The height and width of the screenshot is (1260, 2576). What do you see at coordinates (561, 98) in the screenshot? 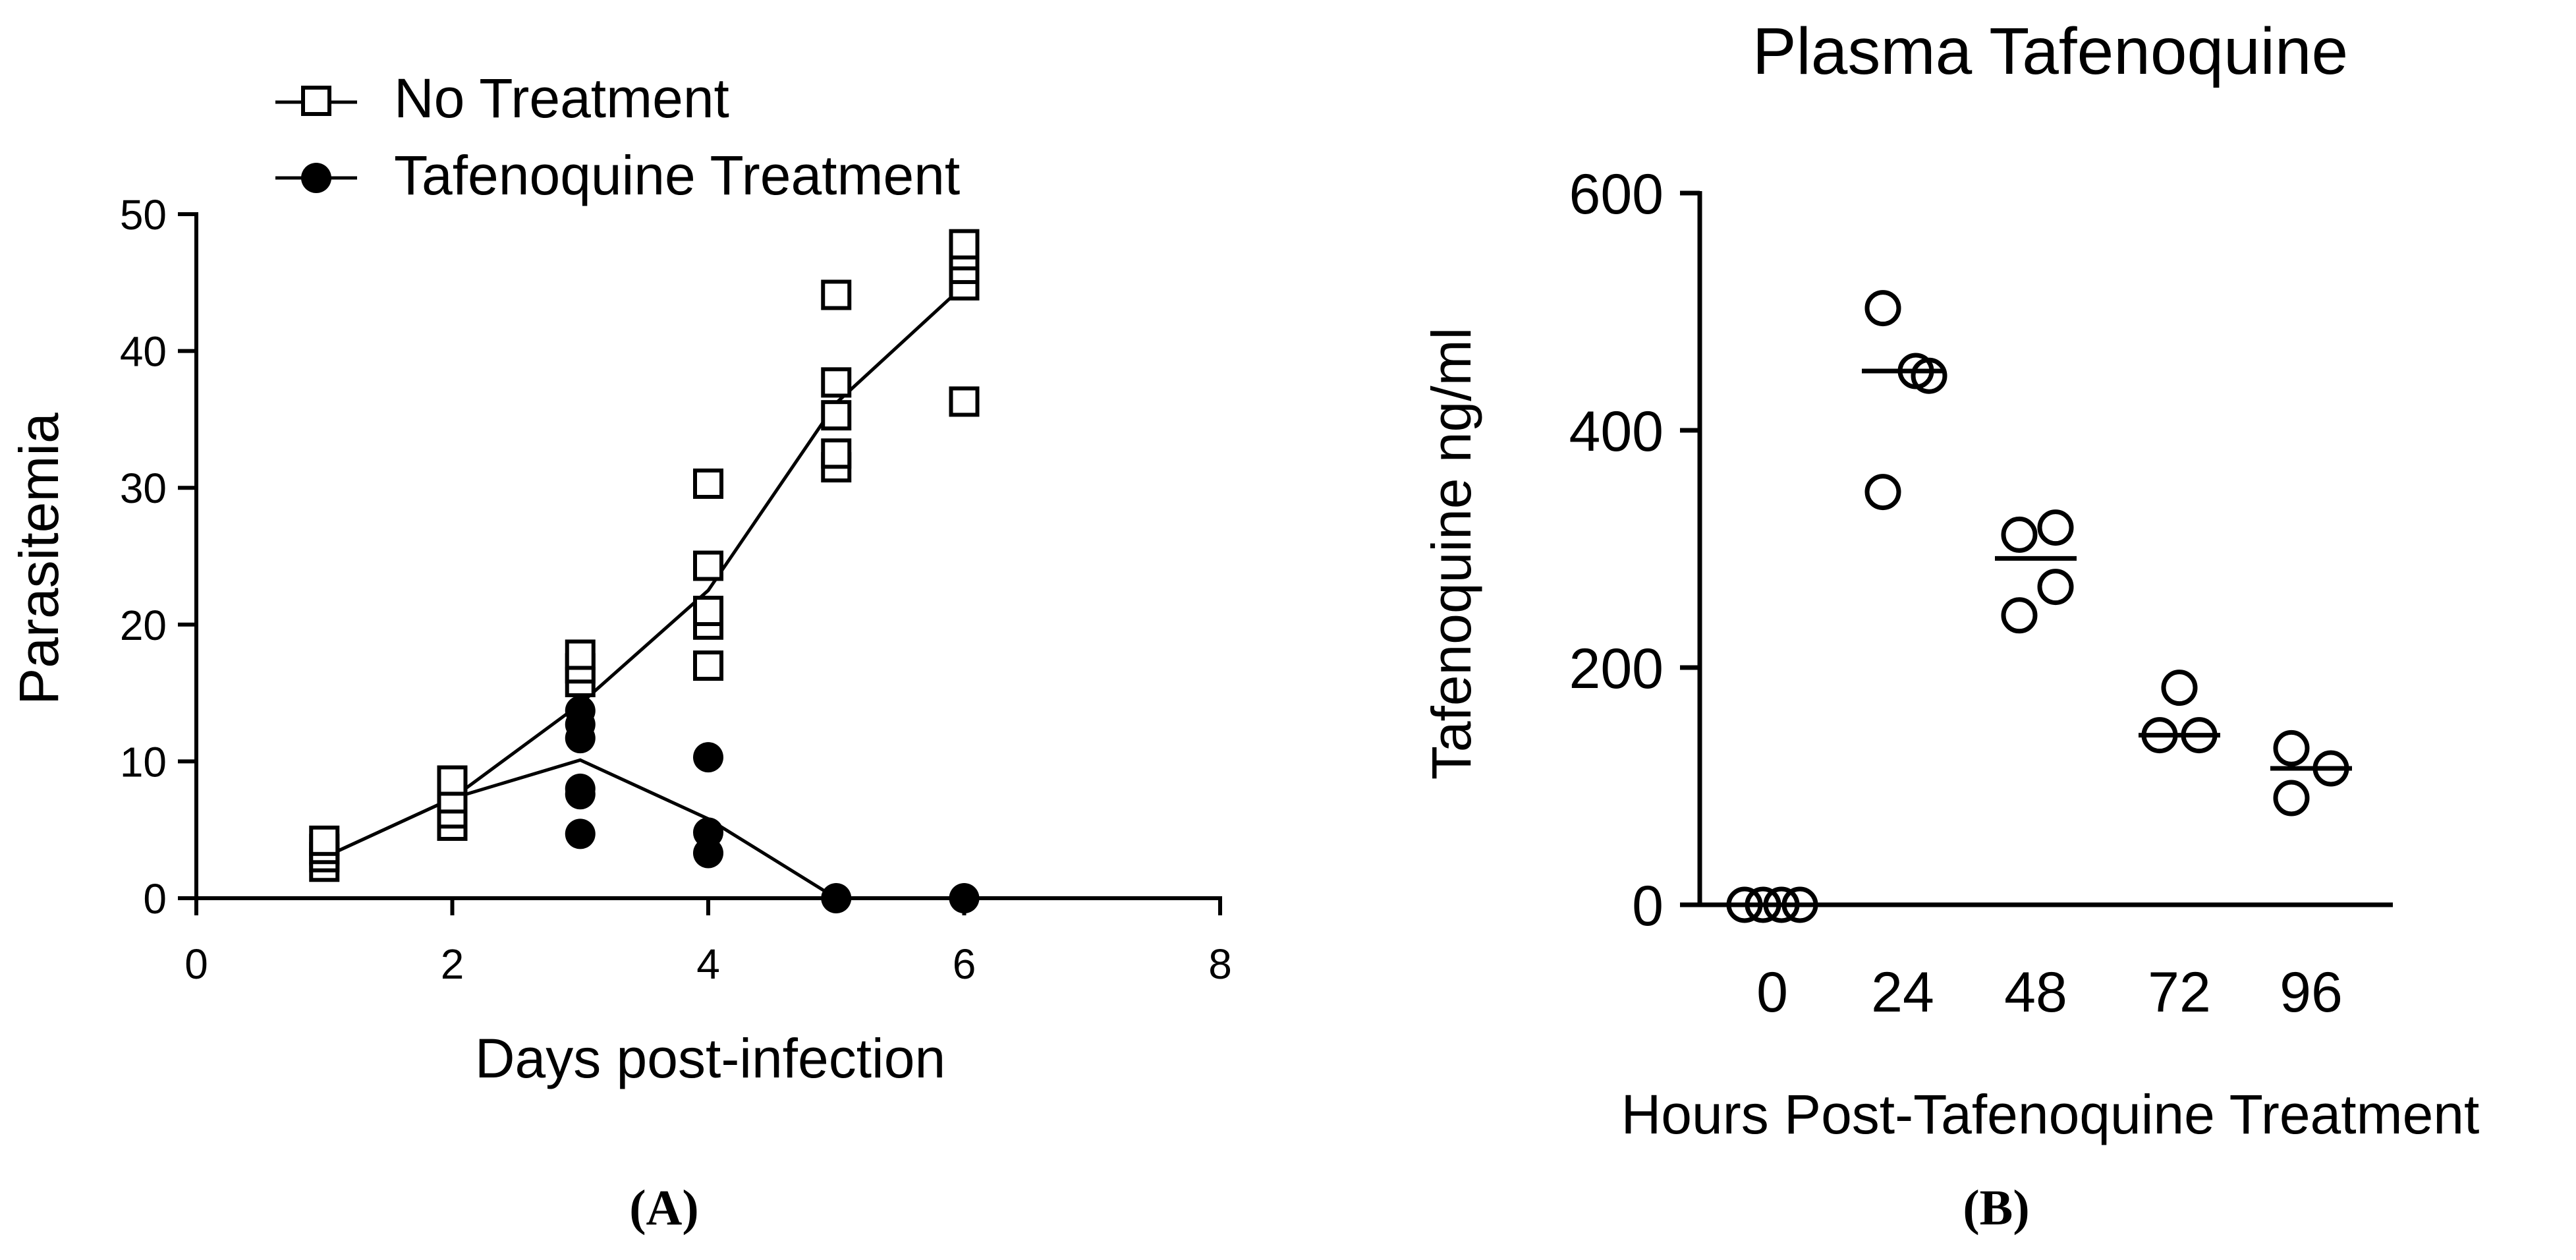
I see `legend-no-treatment-label: No Treatment` at bounding box center [561, 98].